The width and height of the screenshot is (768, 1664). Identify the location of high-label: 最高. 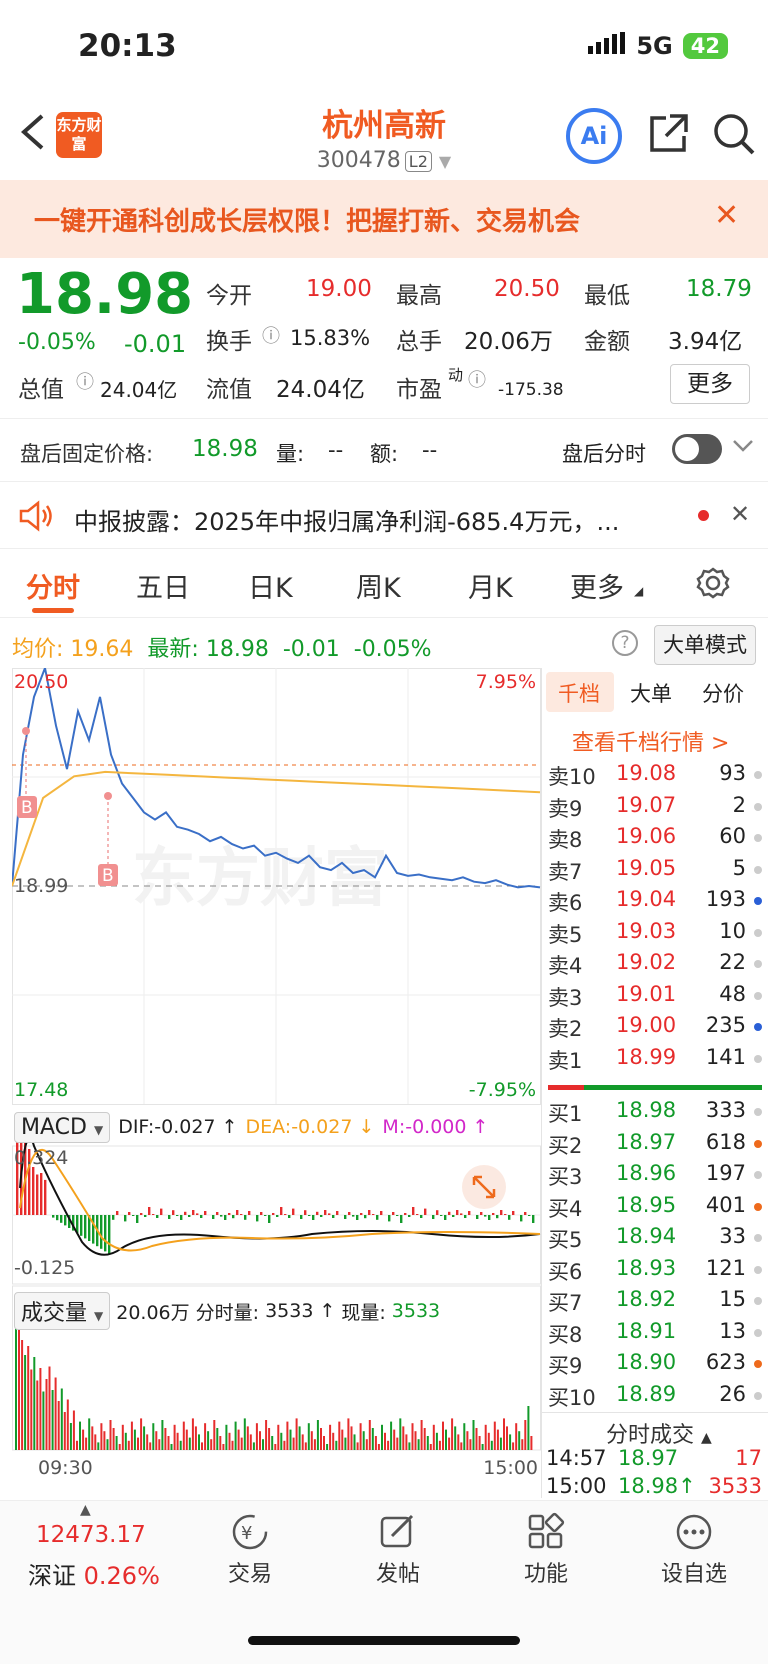
(419, 296).